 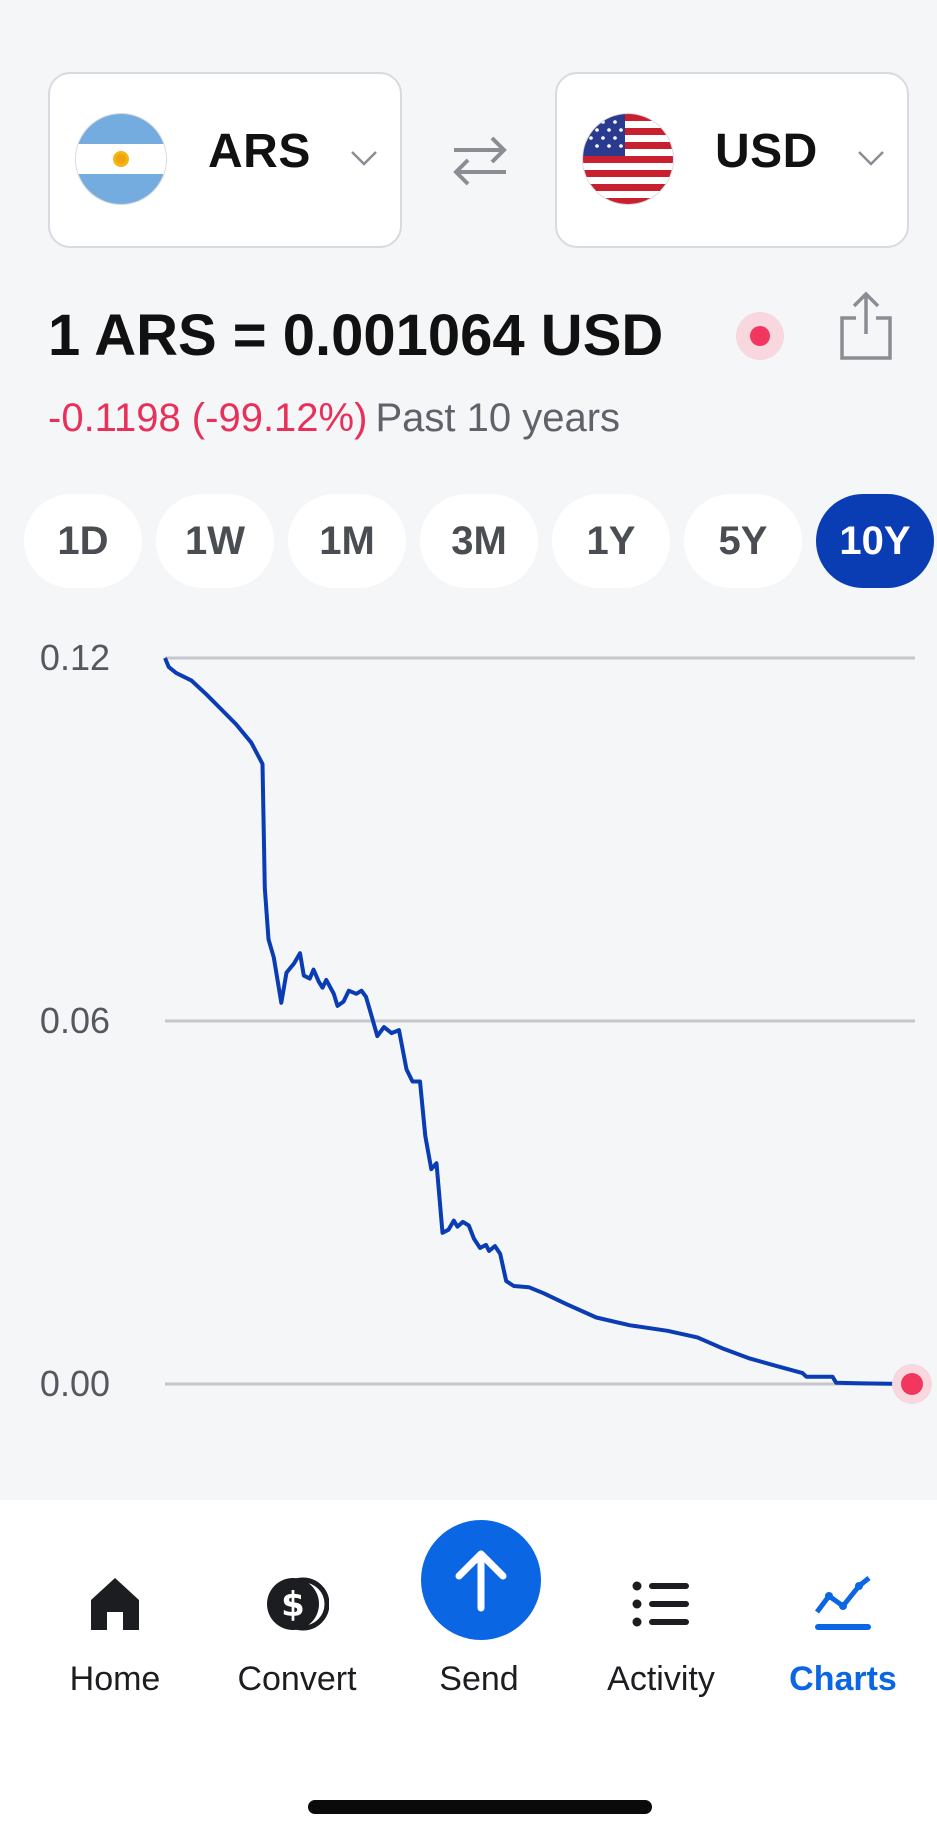 I want to click on charts-icon, so click(x=843, y=1603).